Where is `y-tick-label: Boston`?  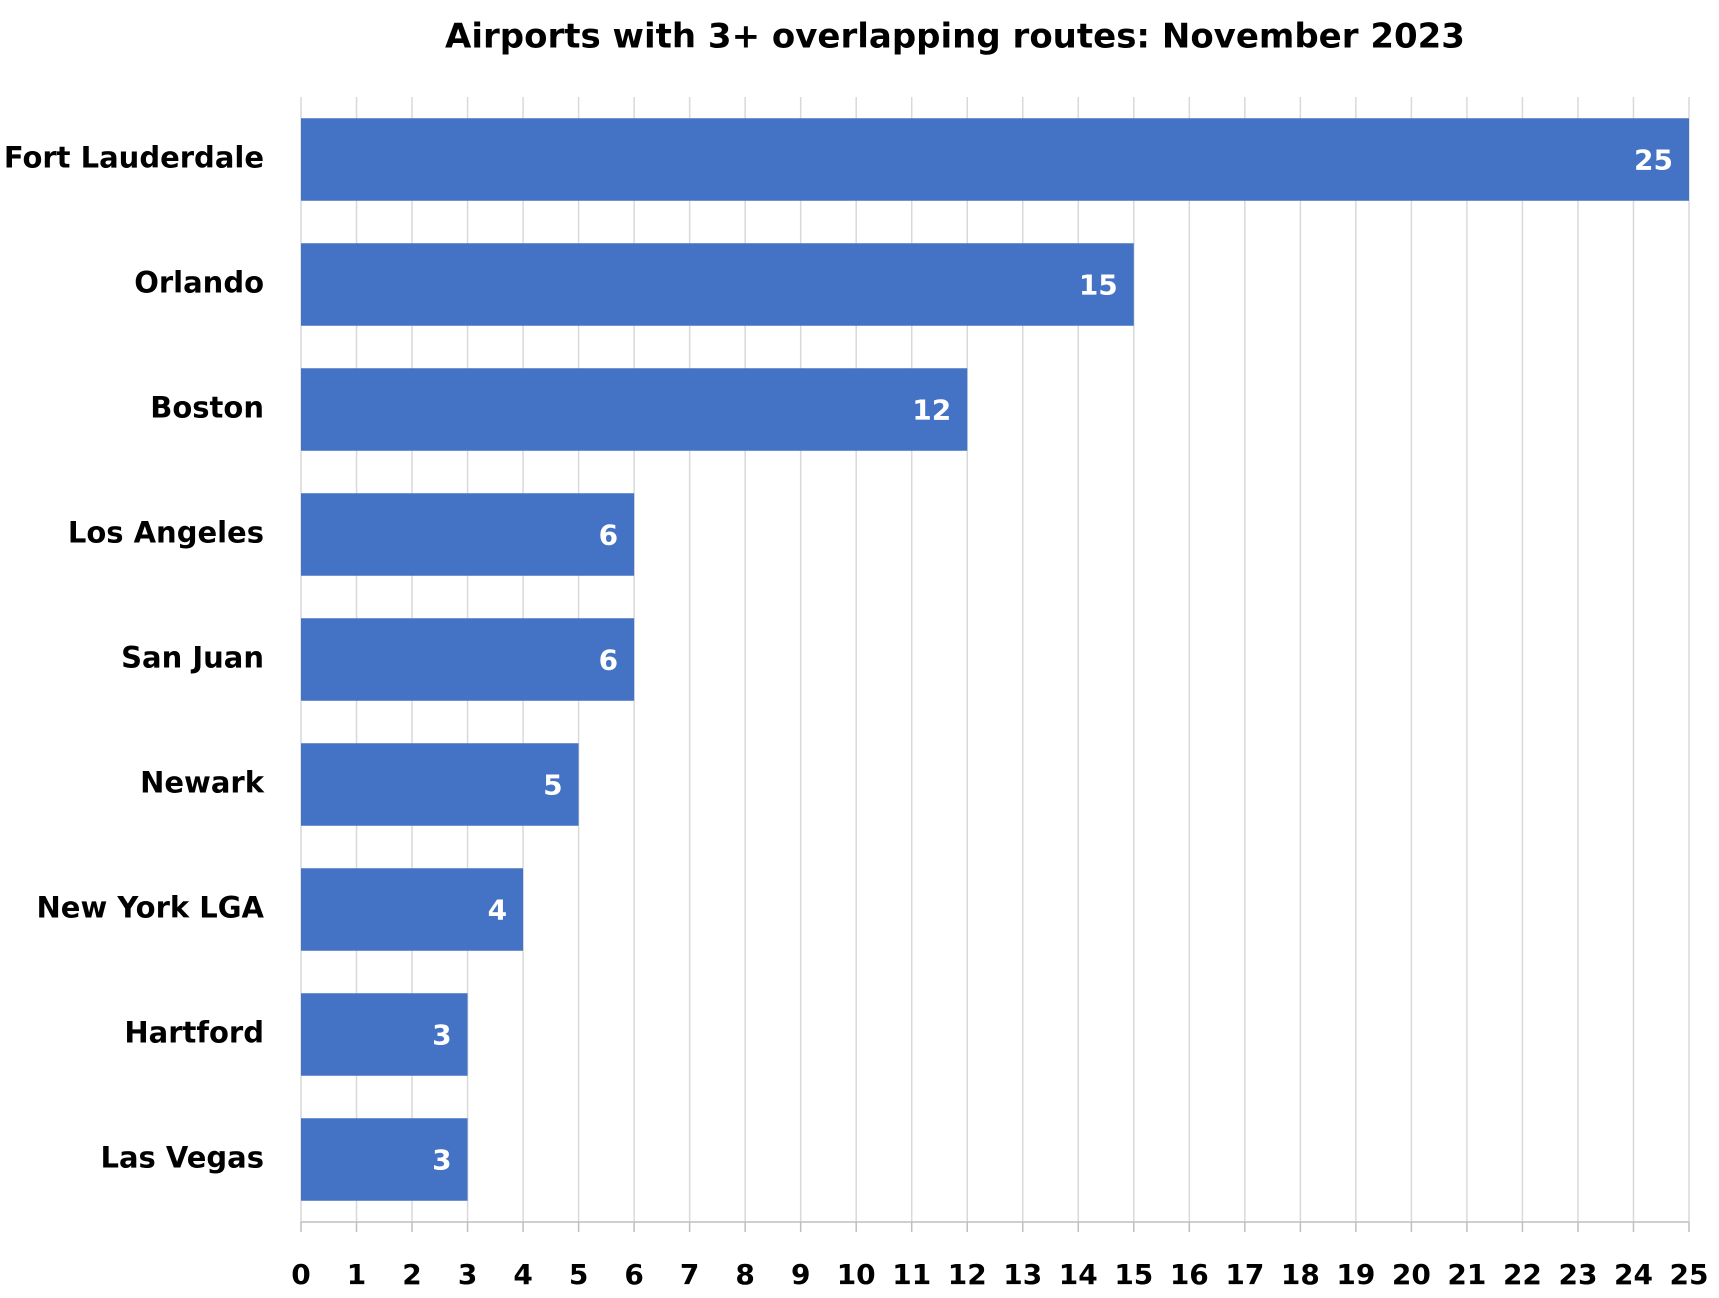 y-tick-label: Boston is located at coordinates (207, 408).